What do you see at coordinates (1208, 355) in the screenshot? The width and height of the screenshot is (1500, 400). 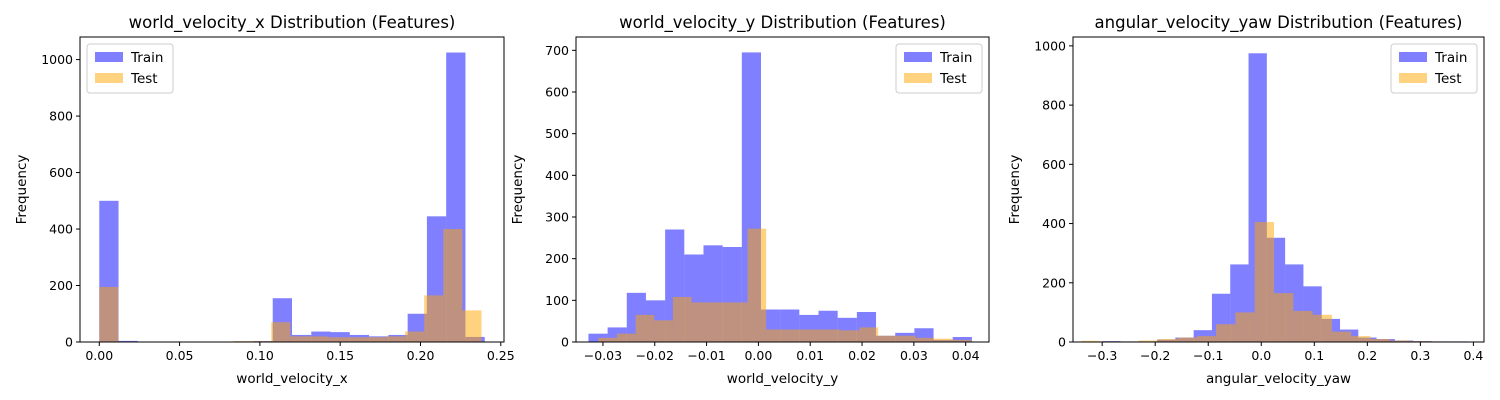 I see `x-tick-label: −0.1` at bounding box center [1208, 355].